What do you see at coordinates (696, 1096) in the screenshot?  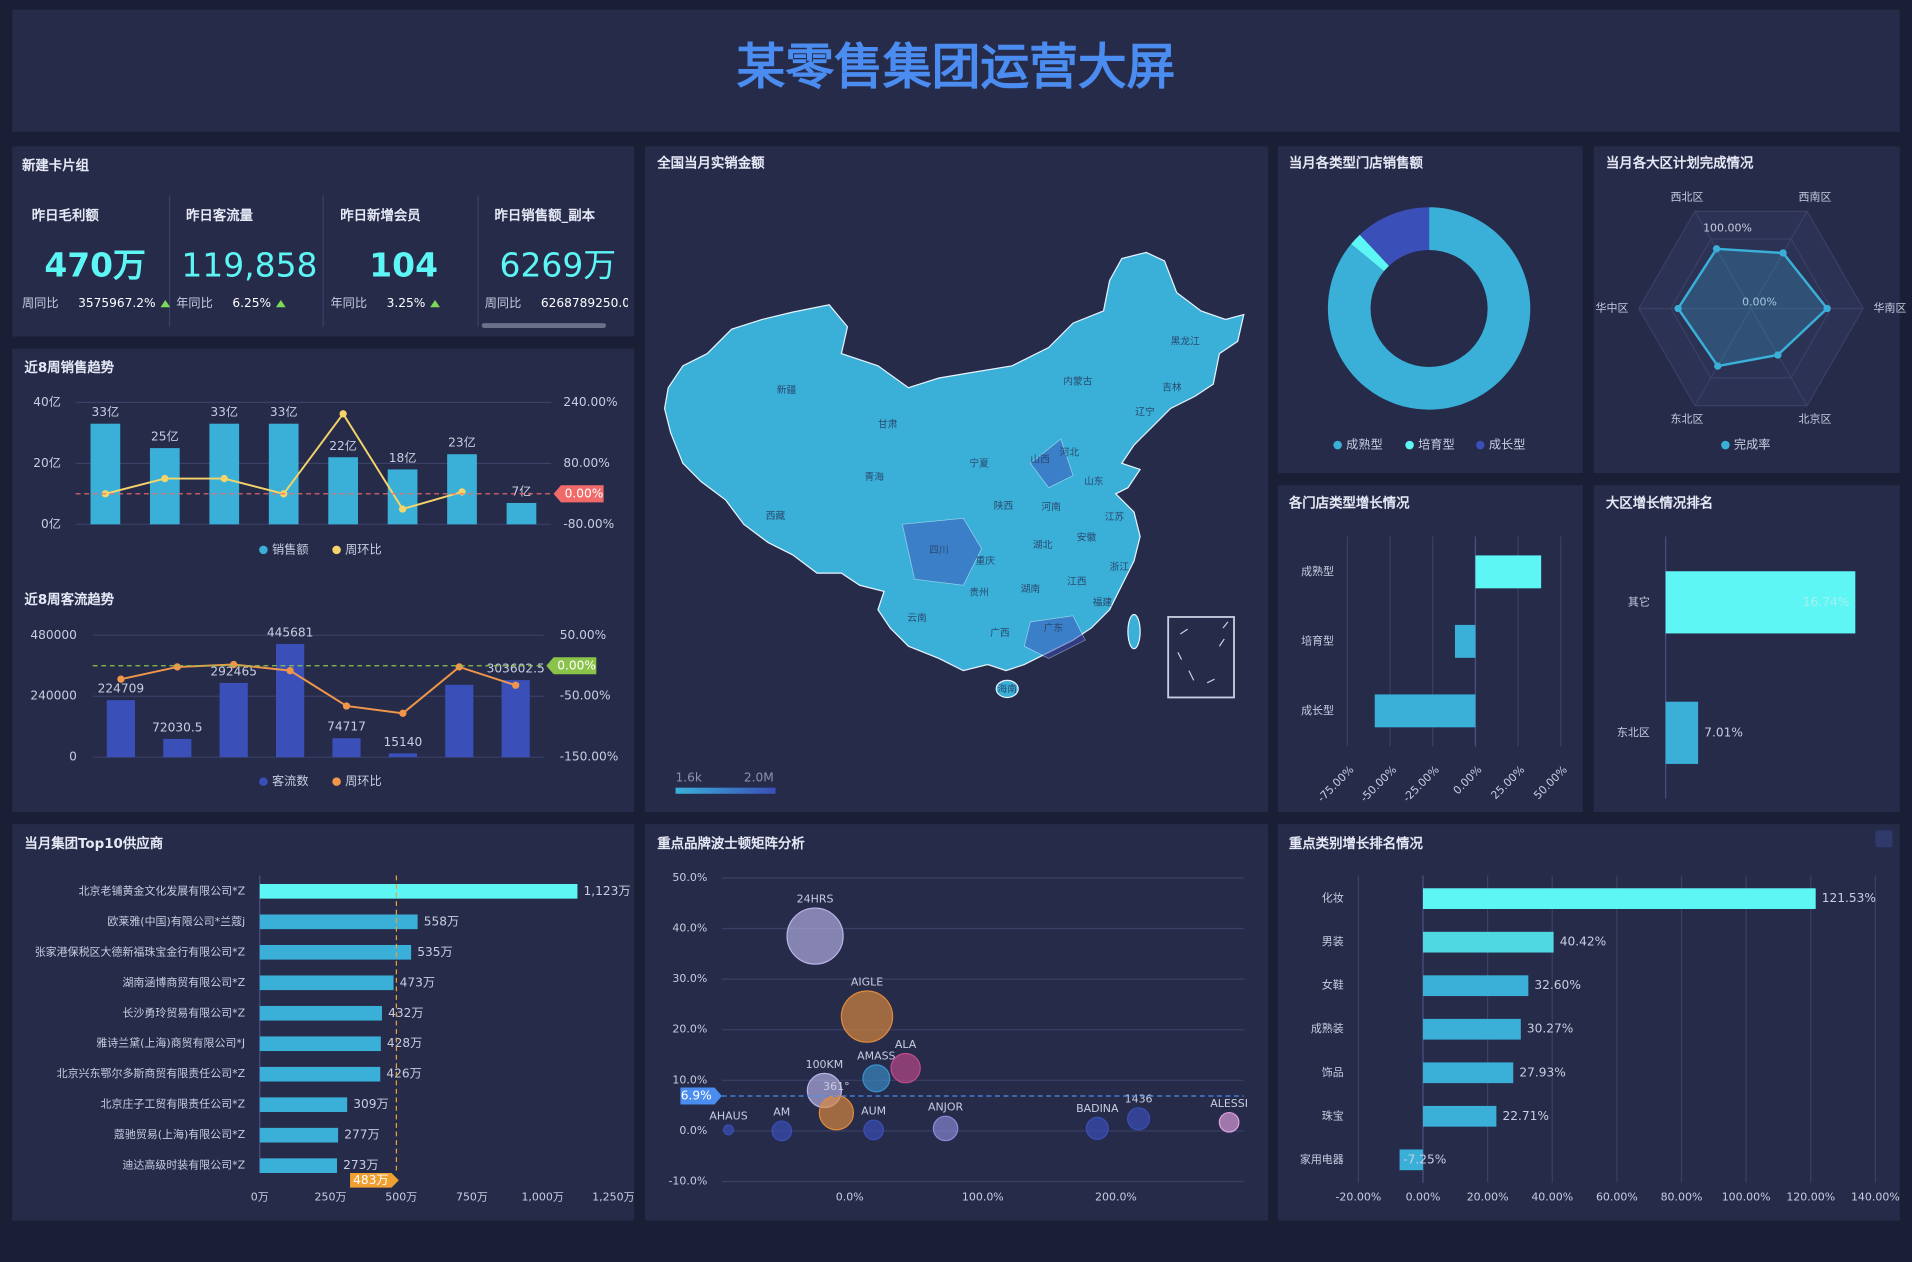 I see `mark-line-label: 6.9%` at bounding box center [696, 1096].